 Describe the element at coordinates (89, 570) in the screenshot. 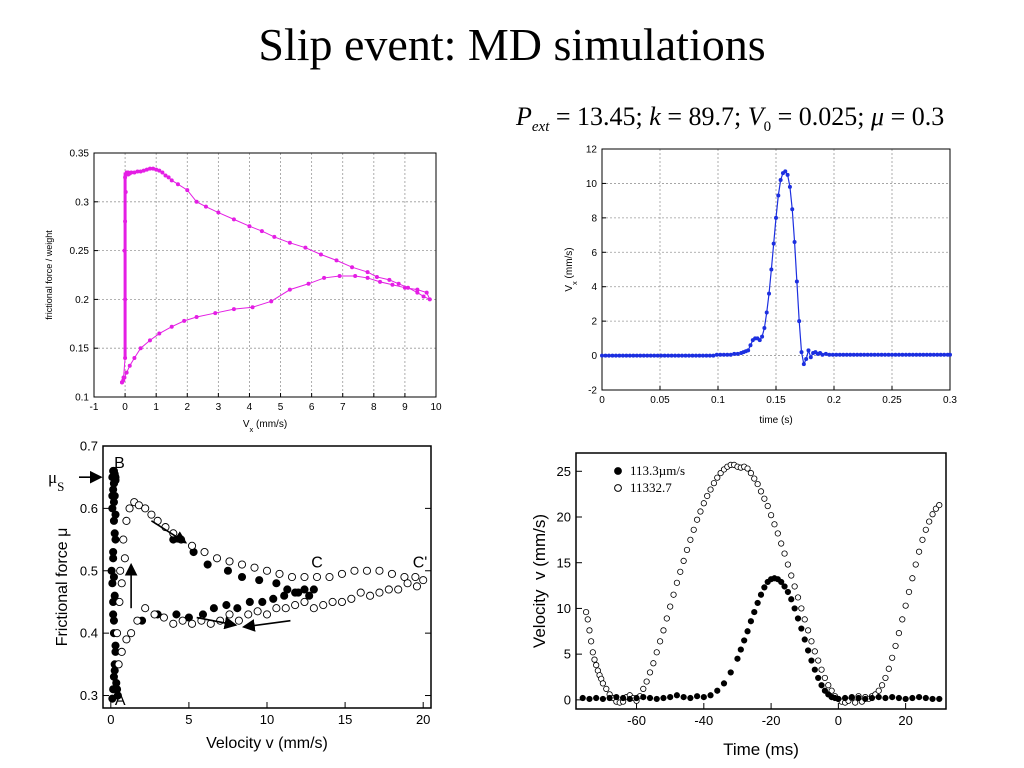

I see `y-tick-label: 0.5` at that location.